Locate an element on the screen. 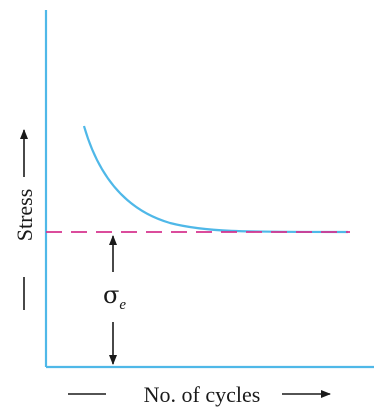 The height and width of the screenshot is (409, 374). y-axis-label-group: Stress is located at coordinates (24, 219).